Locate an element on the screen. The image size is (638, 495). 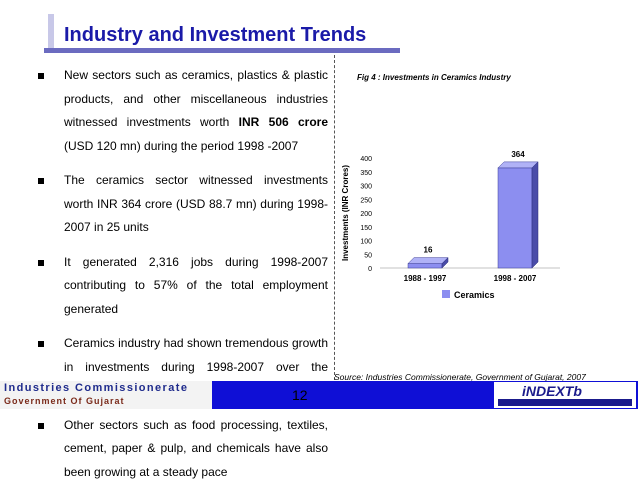
y-axis-label: Investments (INR Crores) is located at coordinates (345, 213).